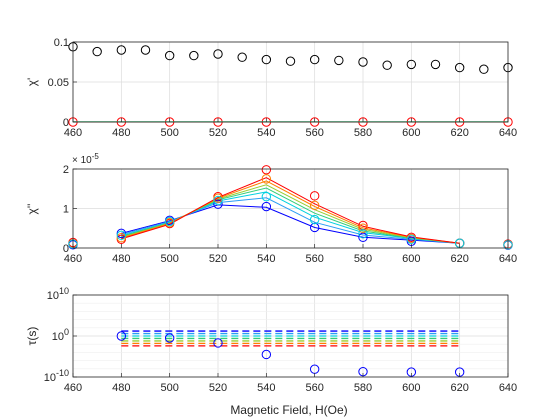  I want to click on y-tick-label: 2, so click(66, 170).